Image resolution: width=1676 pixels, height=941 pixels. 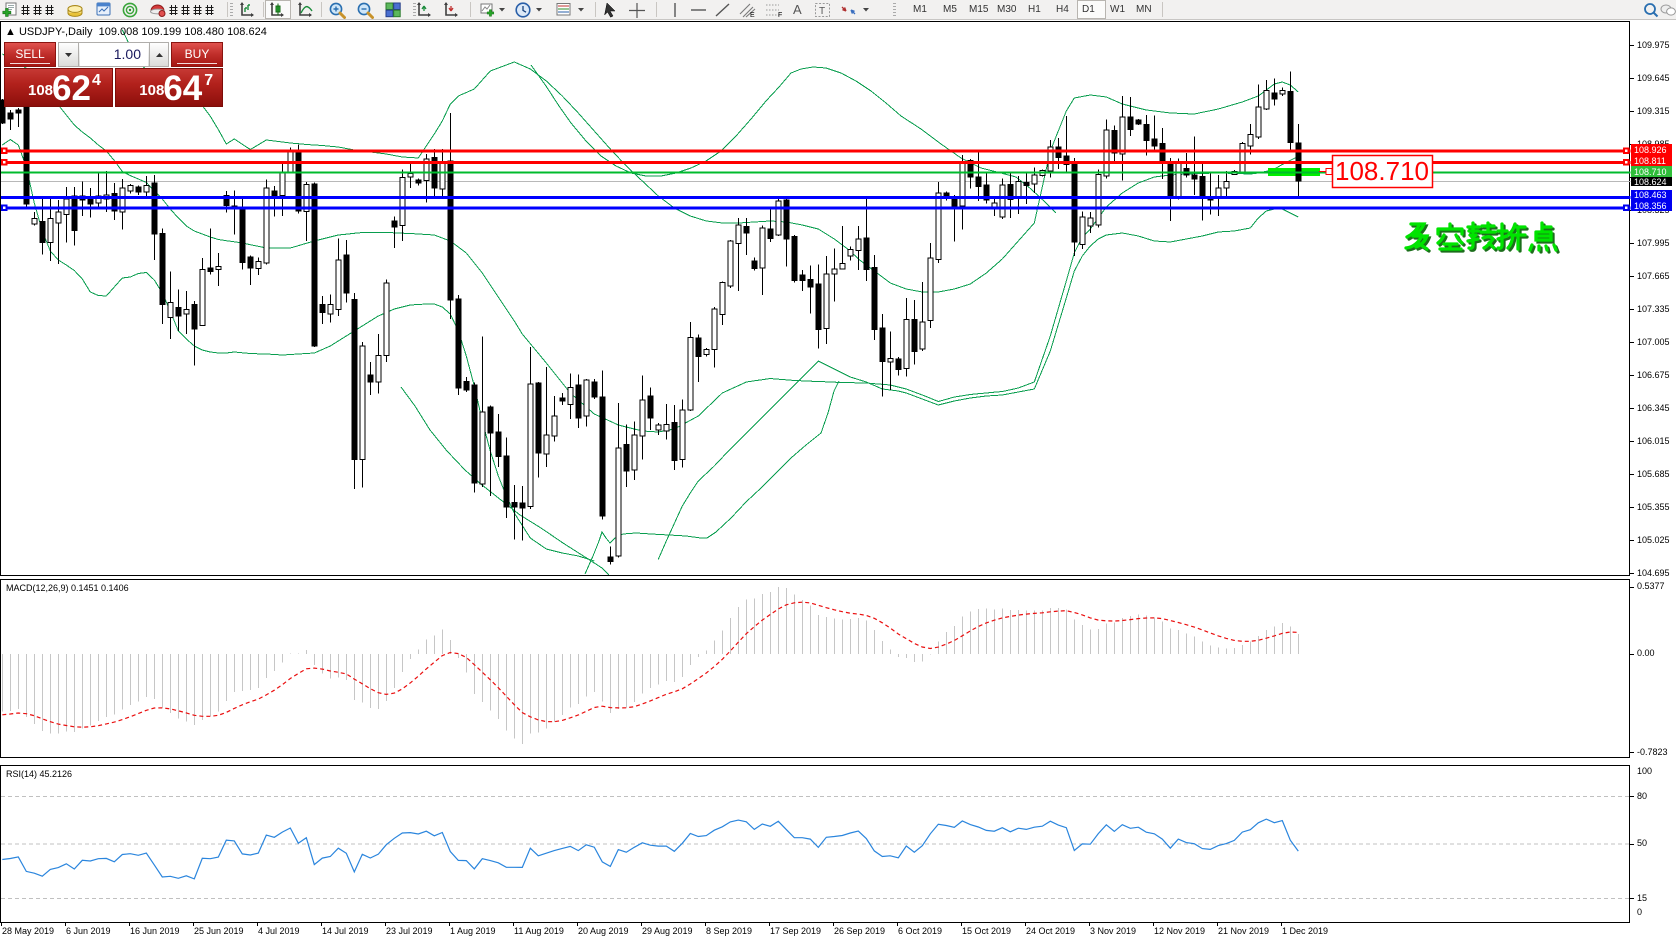 I want to click on svg-text: 108.710, so click(x=1382, y=171).